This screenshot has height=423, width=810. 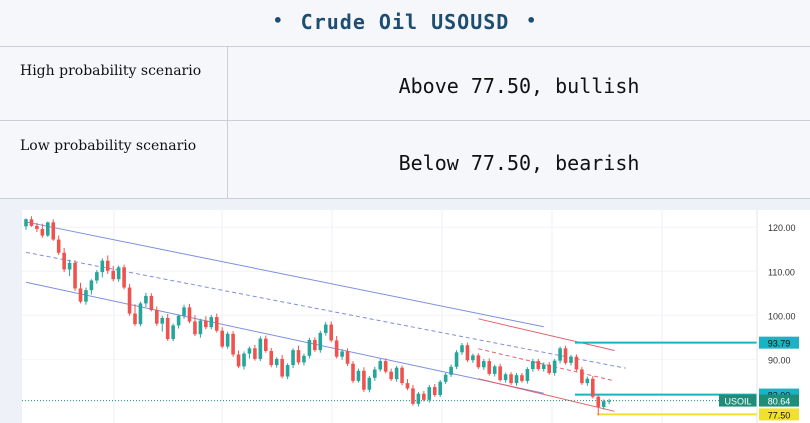 What do you see at coordinates (519, 86) in the screenshot?
I see `scenario-value: Above 77.50, bullish` at bounding box center [519, 86].